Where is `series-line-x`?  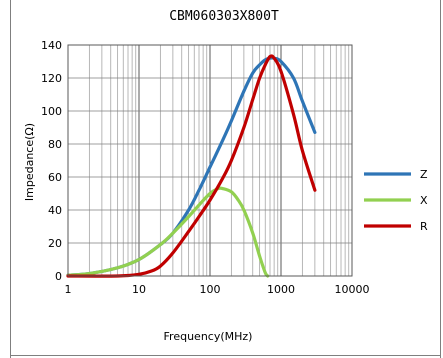 series-line-x is located at coordinates (168, 232).